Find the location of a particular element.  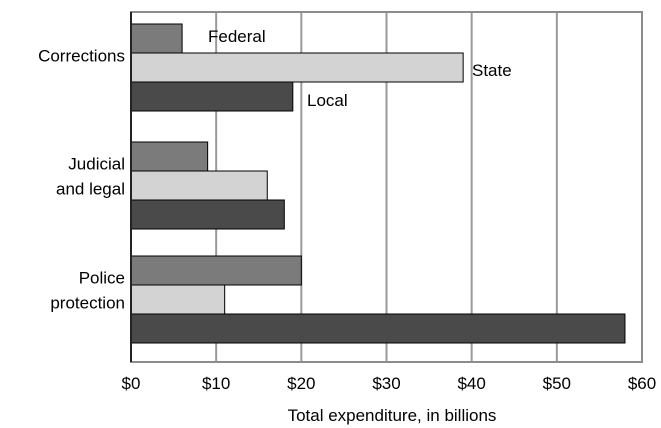

legend-label-state: State is located at coordinates (492, 70).